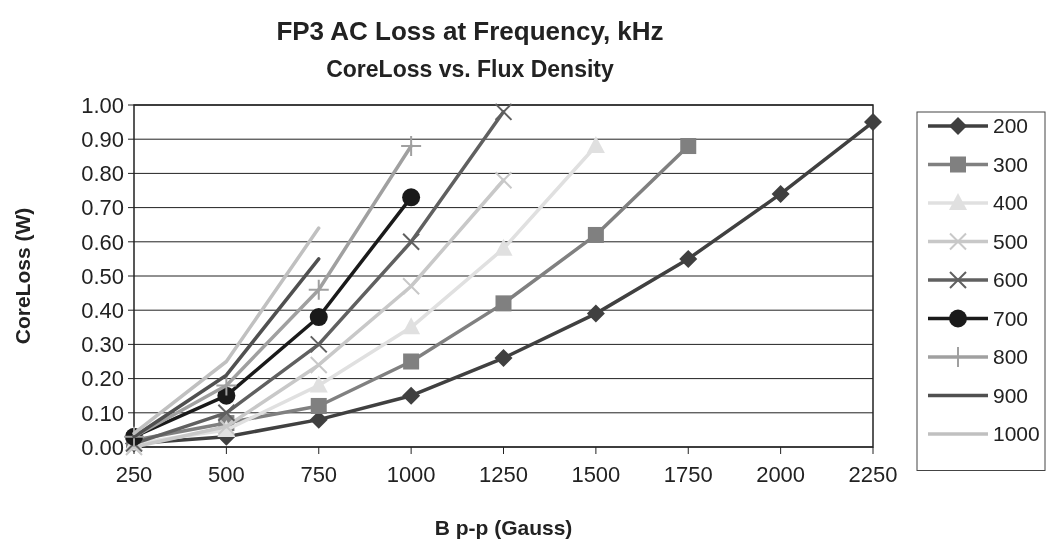  I want to click on y-tick-label: 0.60, so click(102, 242).